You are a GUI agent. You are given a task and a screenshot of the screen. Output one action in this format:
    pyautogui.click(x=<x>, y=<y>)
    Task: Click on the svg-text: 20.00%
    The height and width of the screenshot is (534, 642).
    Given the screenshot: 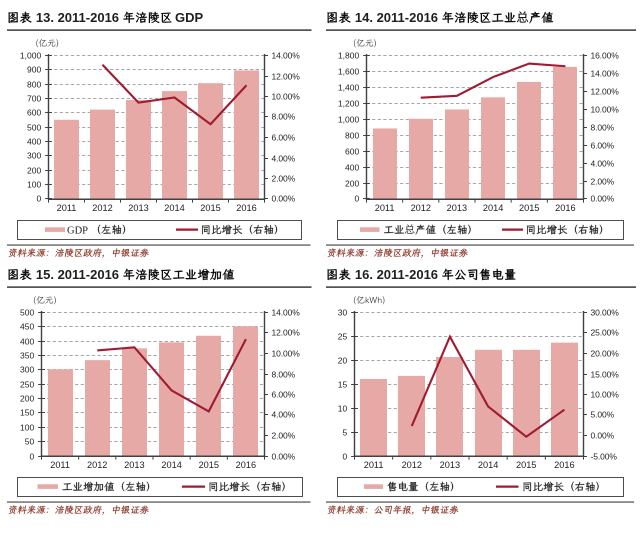 What is the action you would take?
    pyautogui.click(x=605, y=354)
    